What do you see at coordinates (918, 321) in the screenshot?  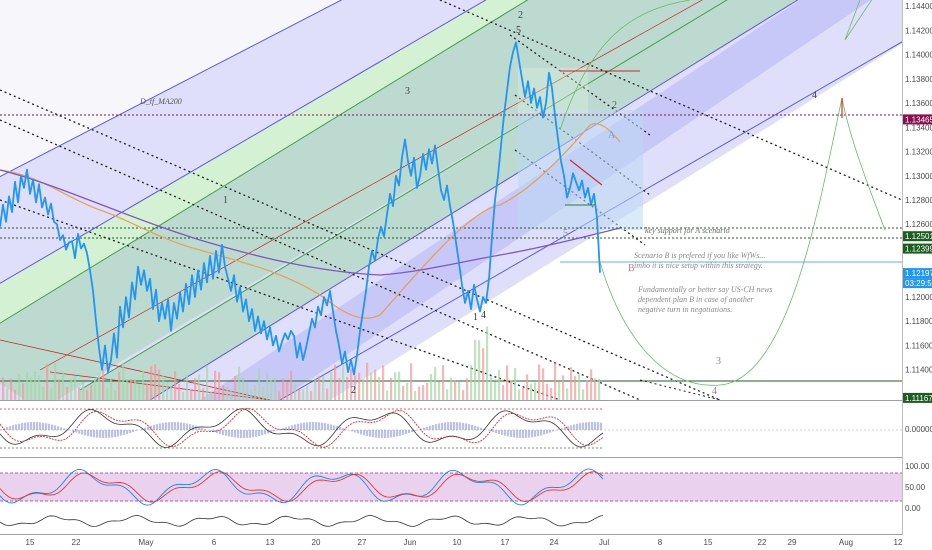 I see `y-tick-label: 1.11800` at bounding box center [918, 321].